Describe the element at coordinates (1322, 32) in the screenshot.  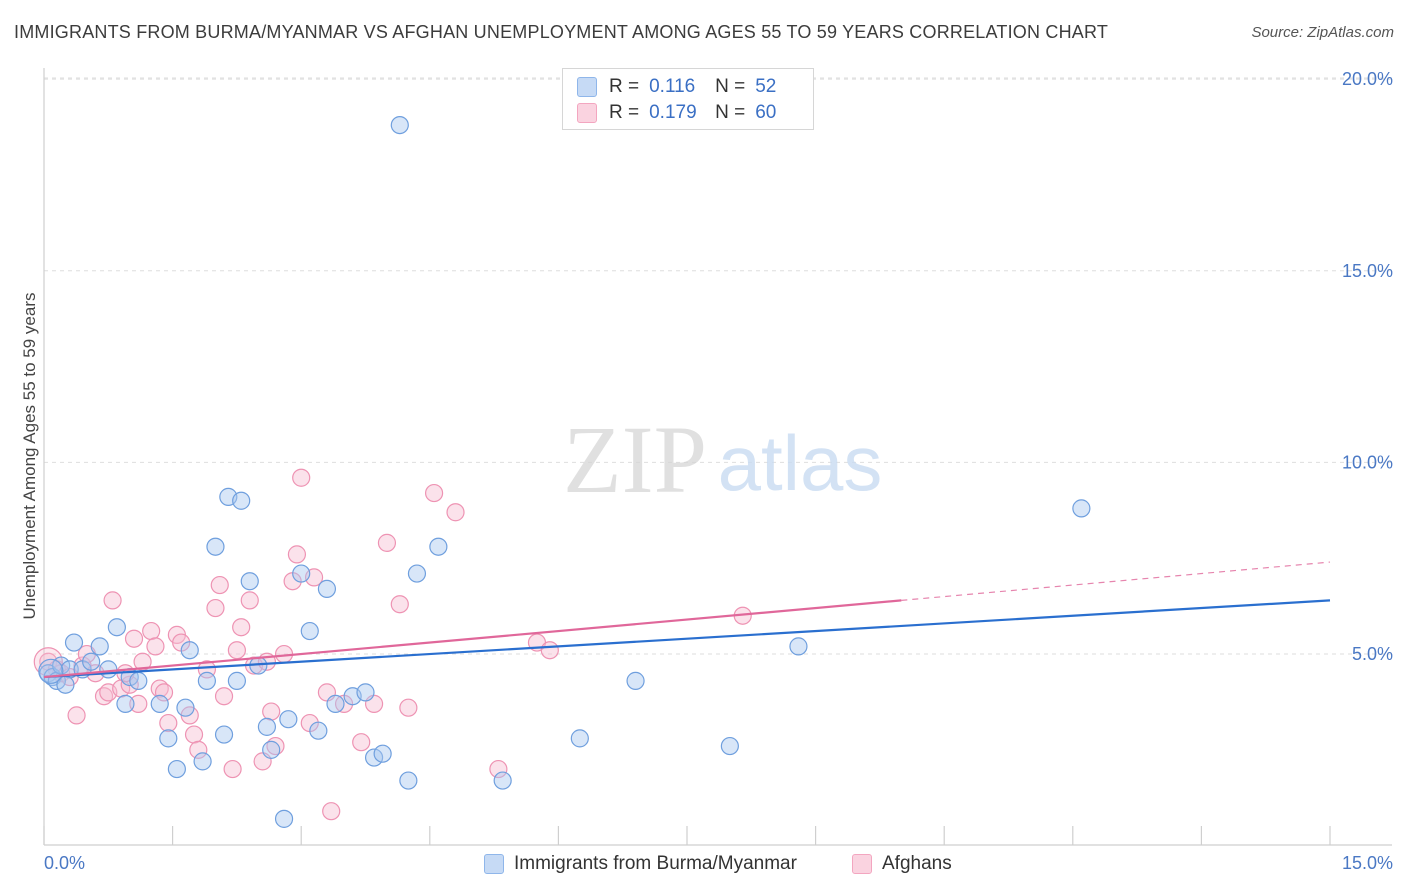
I see `source-label: Source: ZipAtlas.com` at that location.